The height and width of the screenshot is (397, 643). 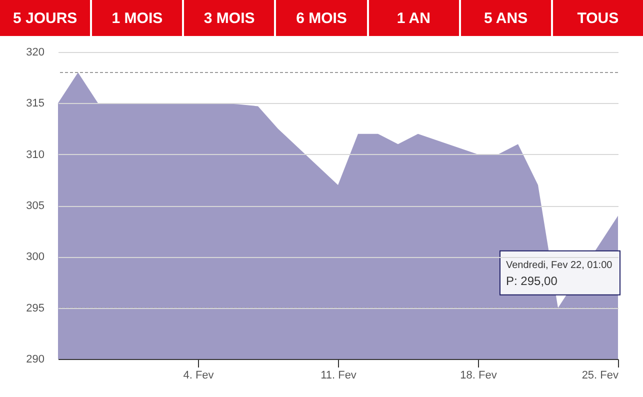 What do you see at coordinates (505, 18) in the screenshot?
I see `text: 5 ANS` at bounding box center [505, 18].